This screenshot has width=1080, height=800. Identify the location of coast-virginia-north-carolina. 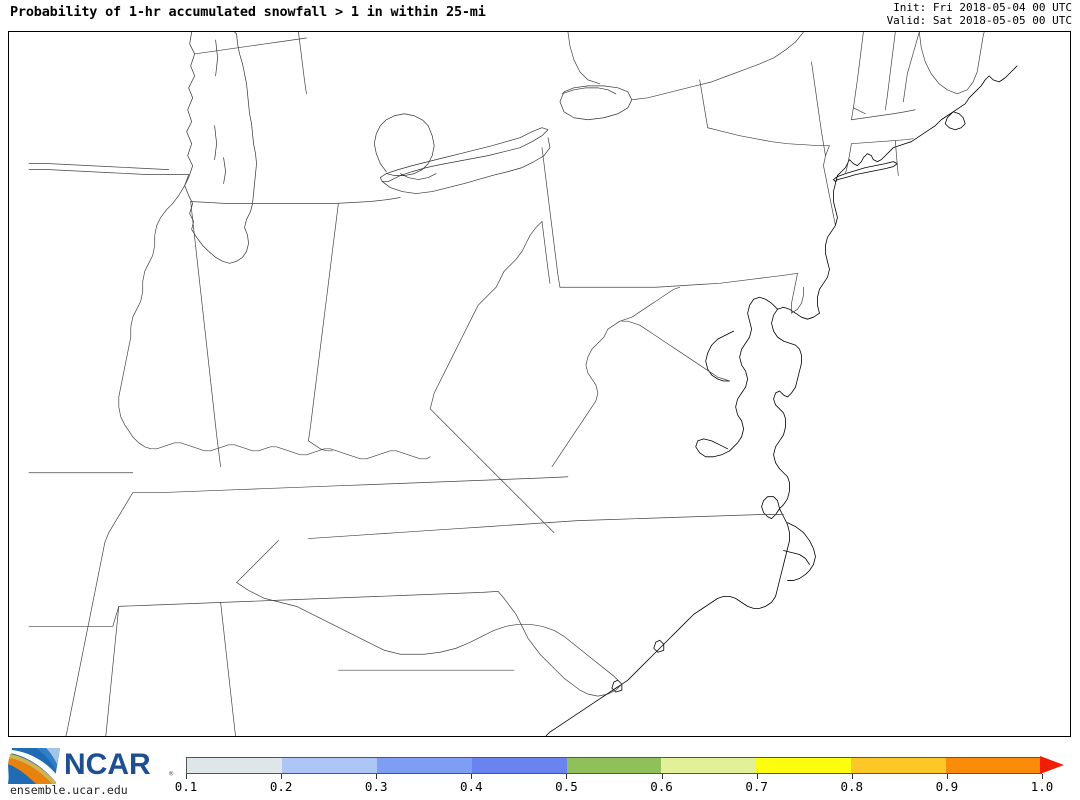
(741, 561).